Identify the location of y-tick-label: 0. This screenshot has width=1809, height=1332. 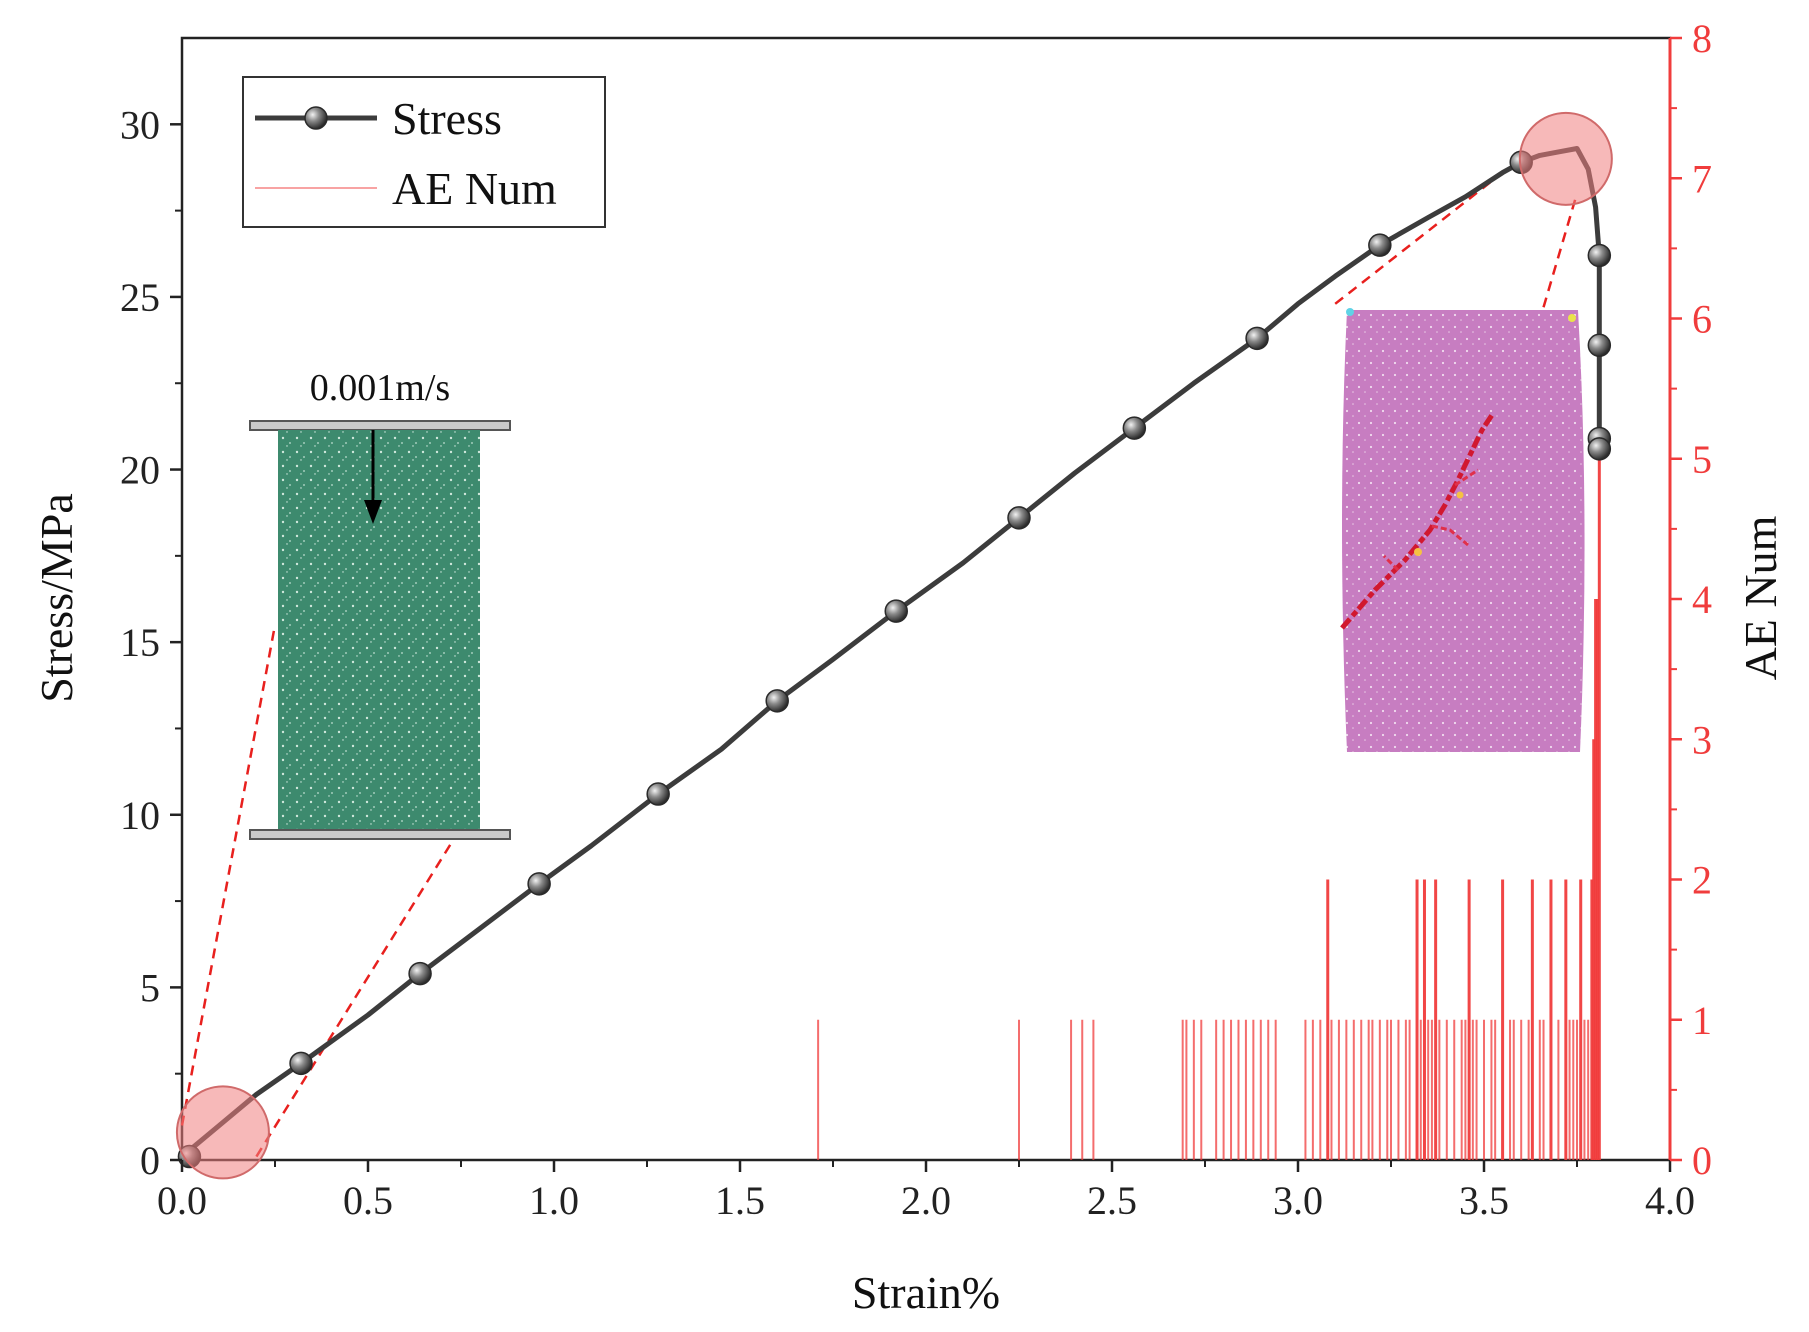
(150, 1160).